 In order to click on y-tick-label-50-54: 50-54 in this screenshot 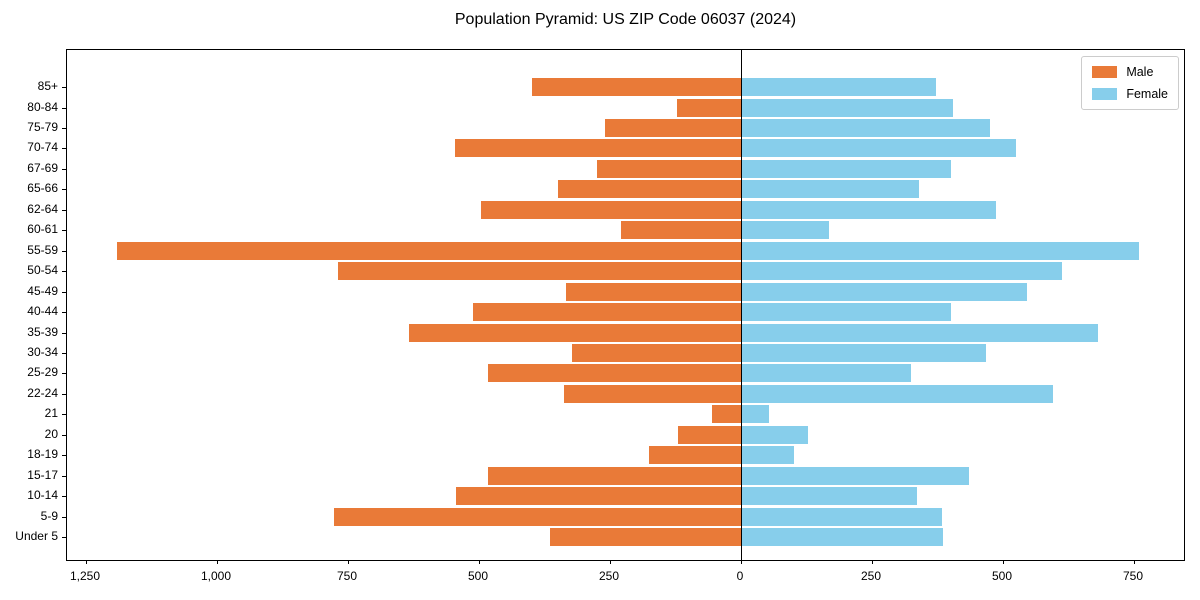, I will do `click(42, 270)`.